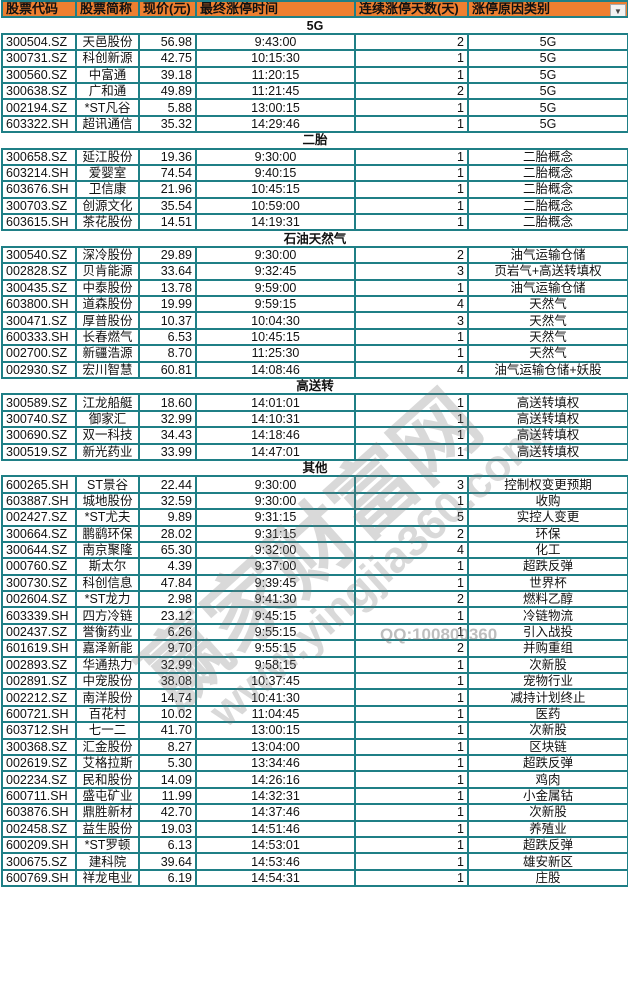  Describe the element at coordinates (39, 222) in the screenshot. I see `cell-stock-code: 603615.SH` at that location.